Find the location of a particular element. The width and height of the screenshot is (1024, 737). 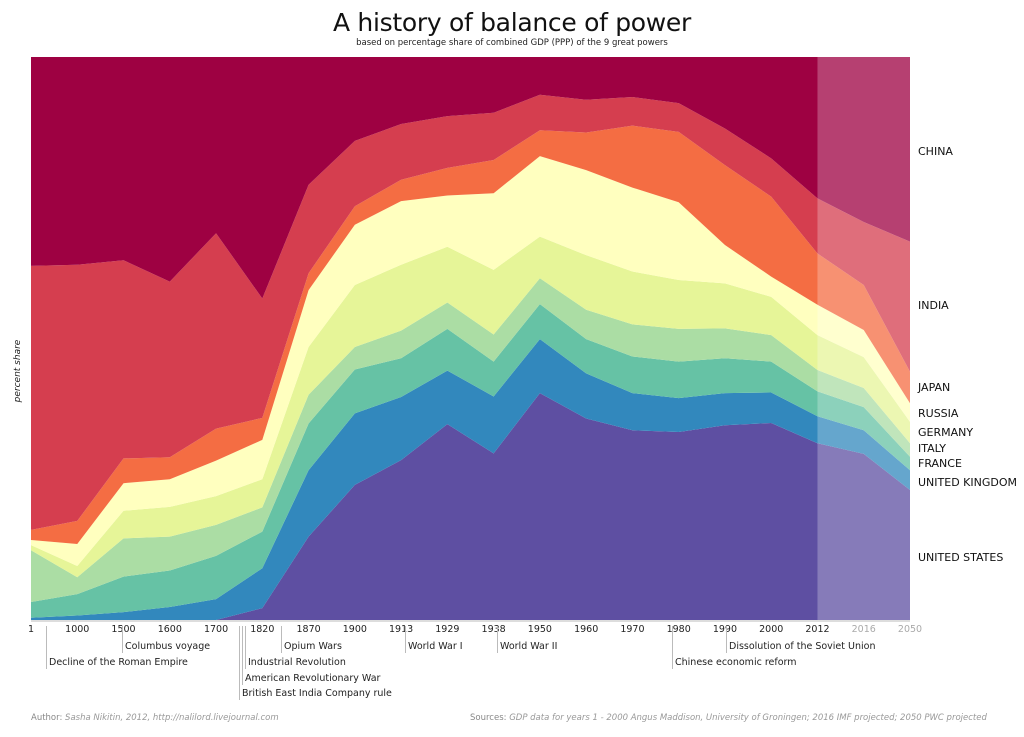

author-label: Author: is located at coordinates (47, 718).